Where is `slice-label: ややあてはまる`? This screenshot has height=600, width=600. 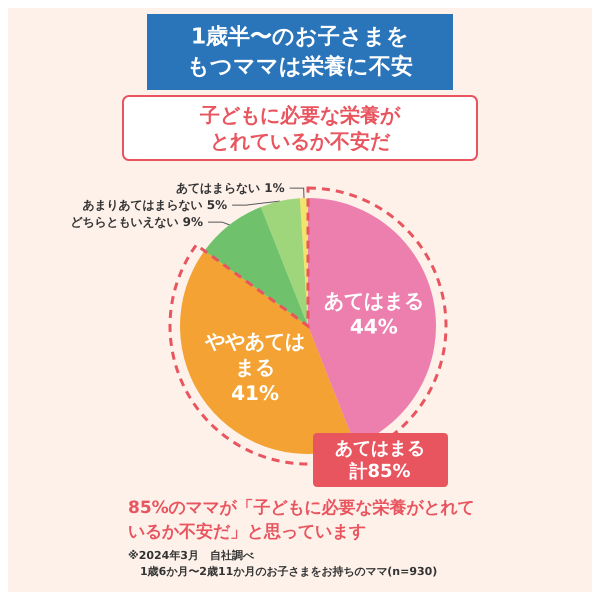
slice-label: ややあてはまる is located at coordinates (255, 354).